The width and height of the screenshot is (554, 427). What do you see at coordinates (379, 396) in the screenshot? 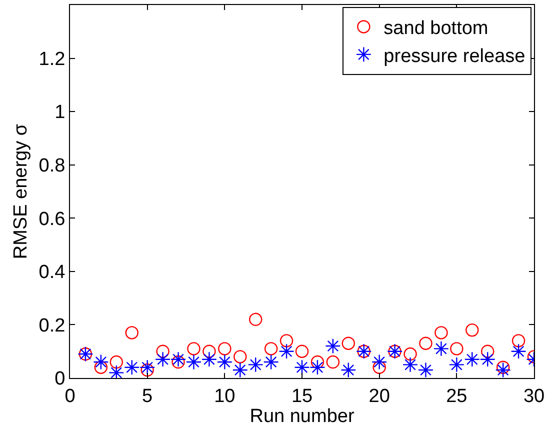
I see `x-tick-label: 20` at bounding box center [379, 396].